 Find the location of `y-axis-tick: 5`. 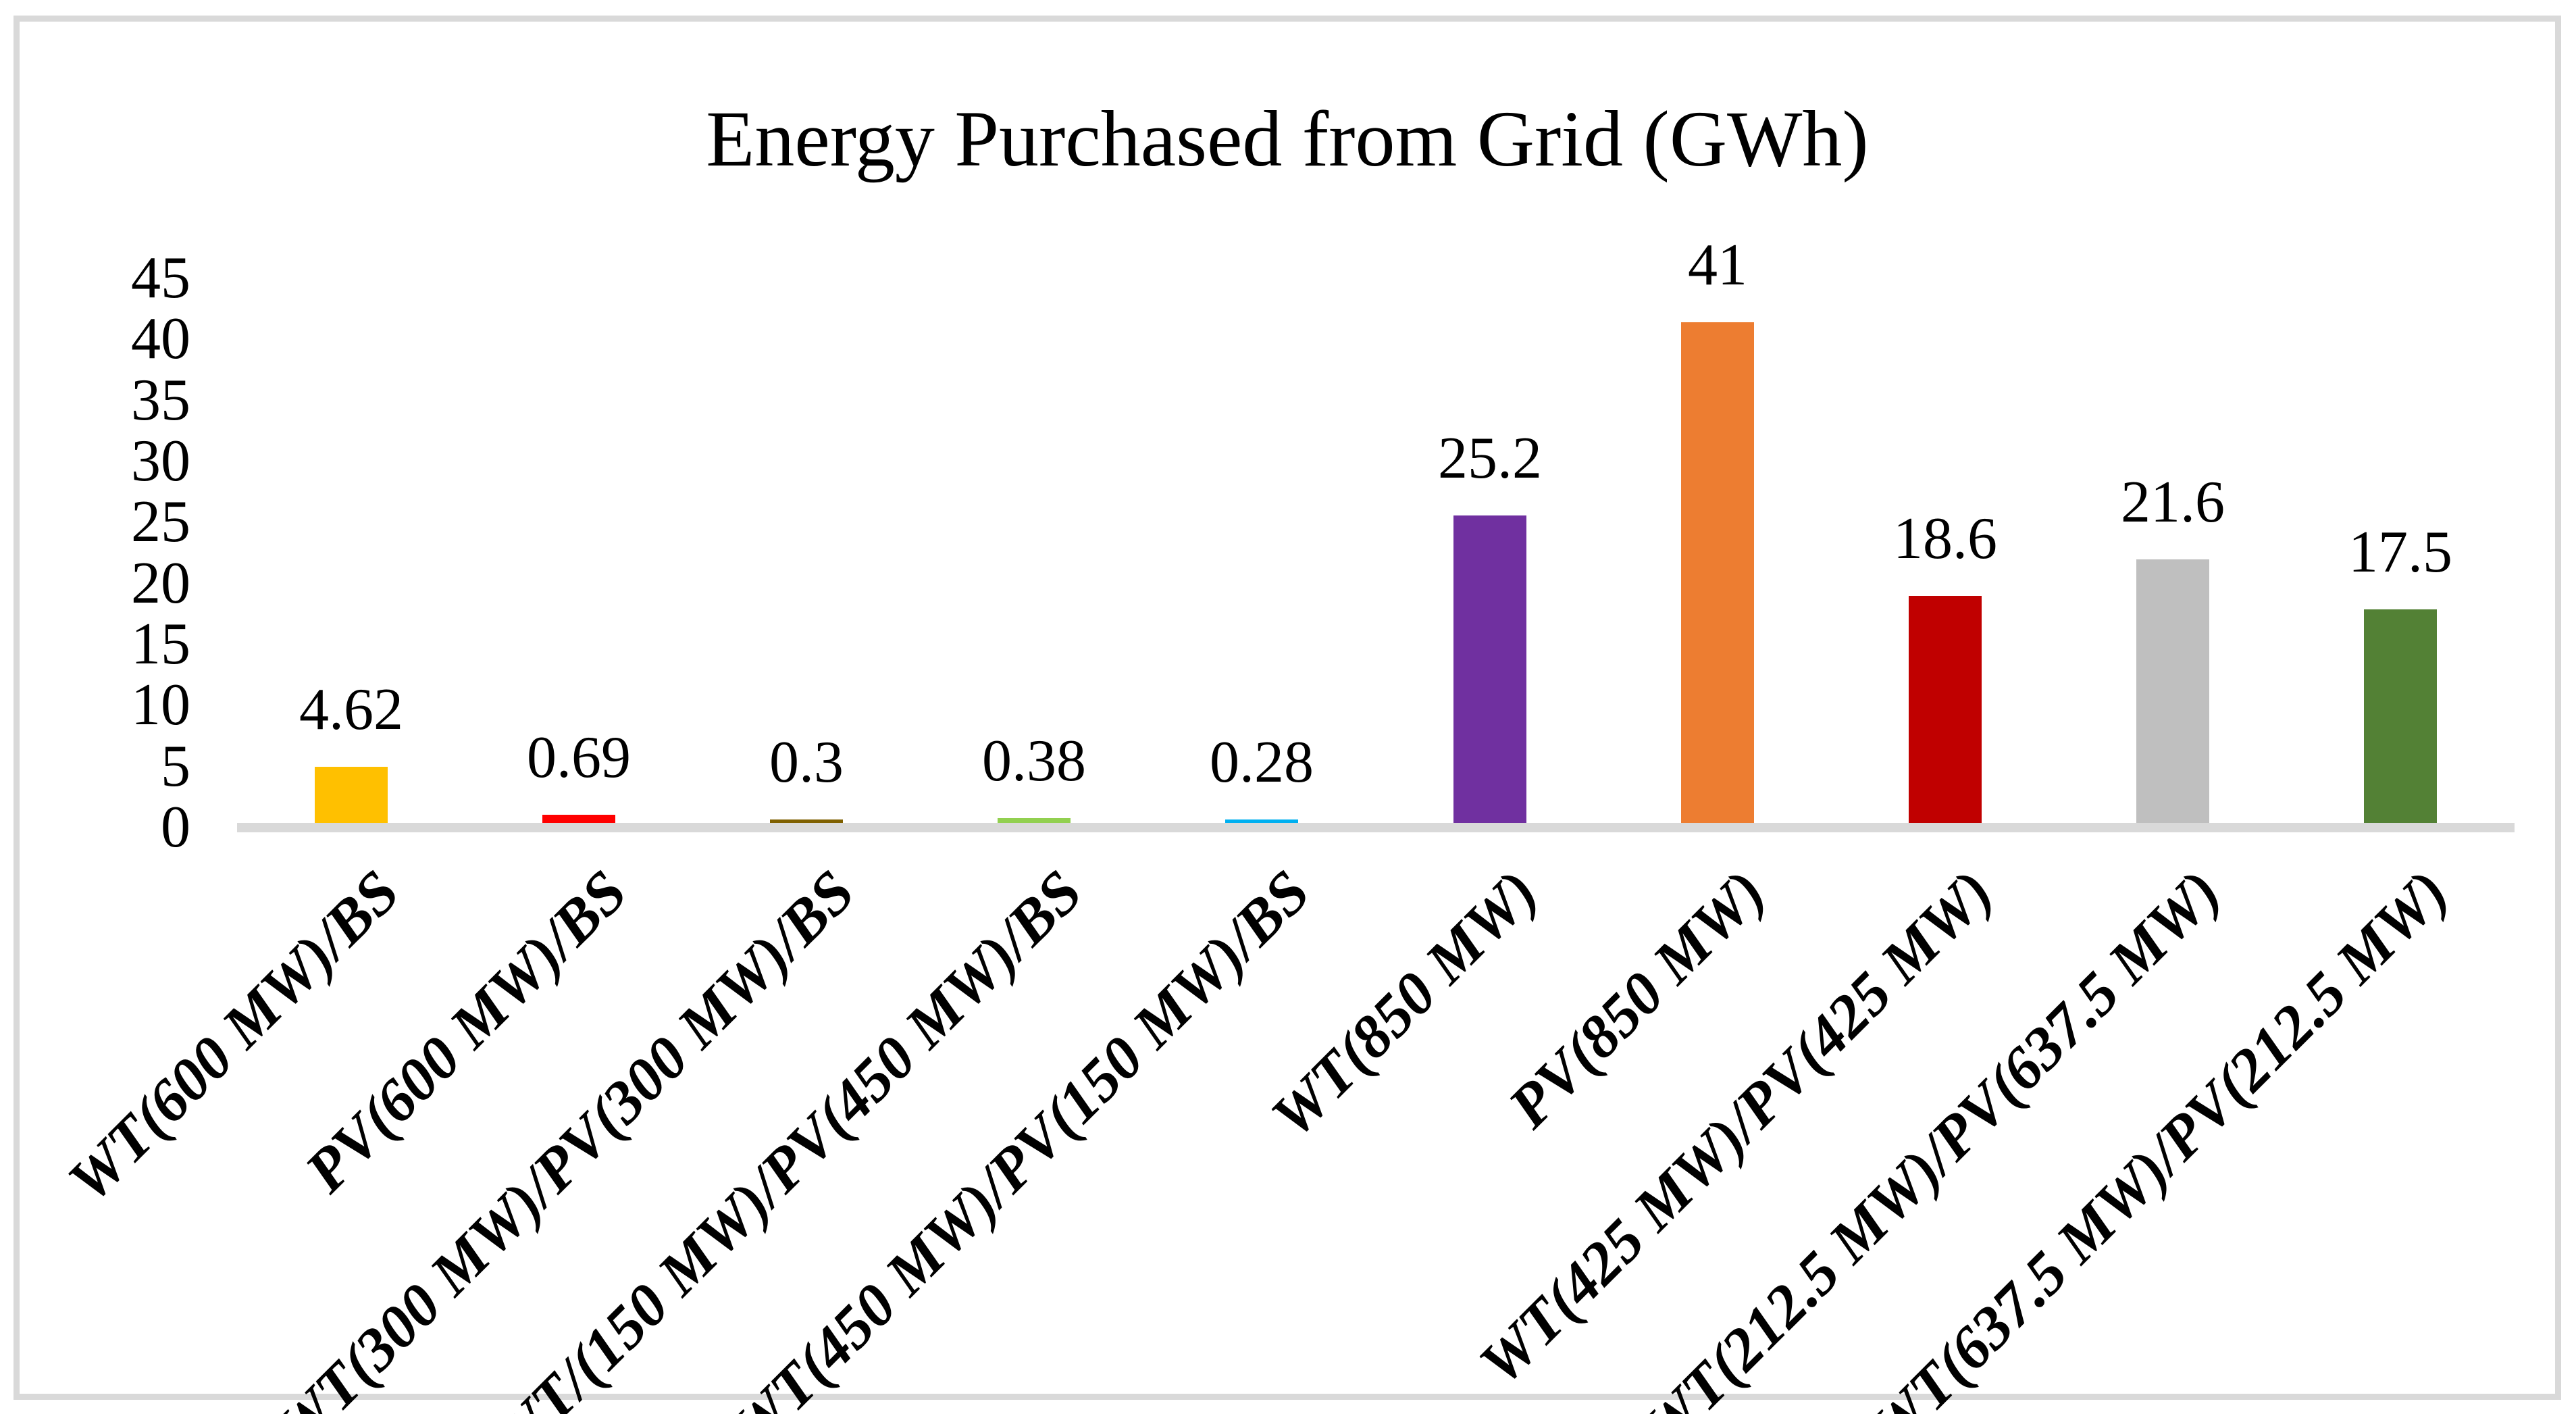

y-axis-tick: 5 is located at coordinates (175, 766).